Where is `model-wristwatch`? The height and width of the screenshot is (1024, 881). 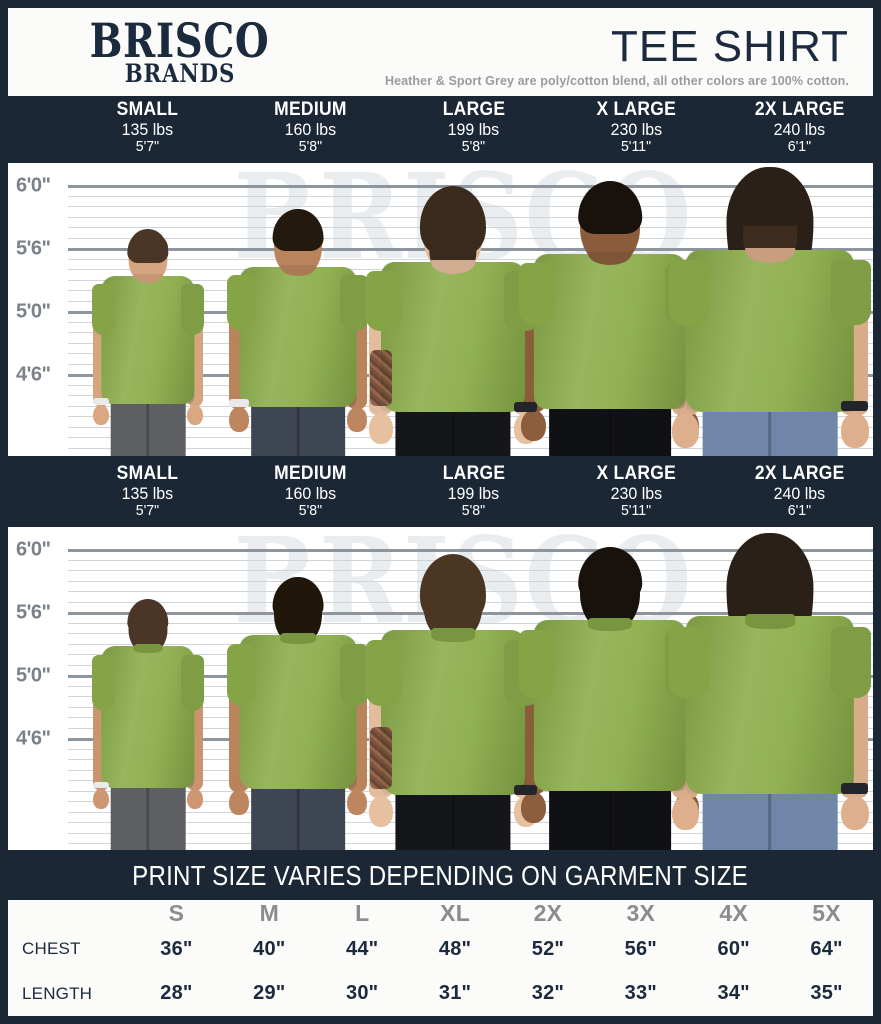
model-wristwatch is located at coordinates (101, 401).